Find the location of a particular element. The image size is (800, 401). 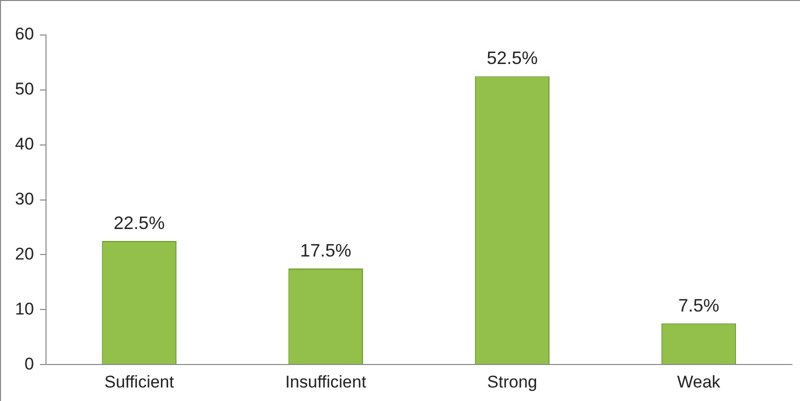

x-tick-label: Sufficient is located at coordinates (139, 382).